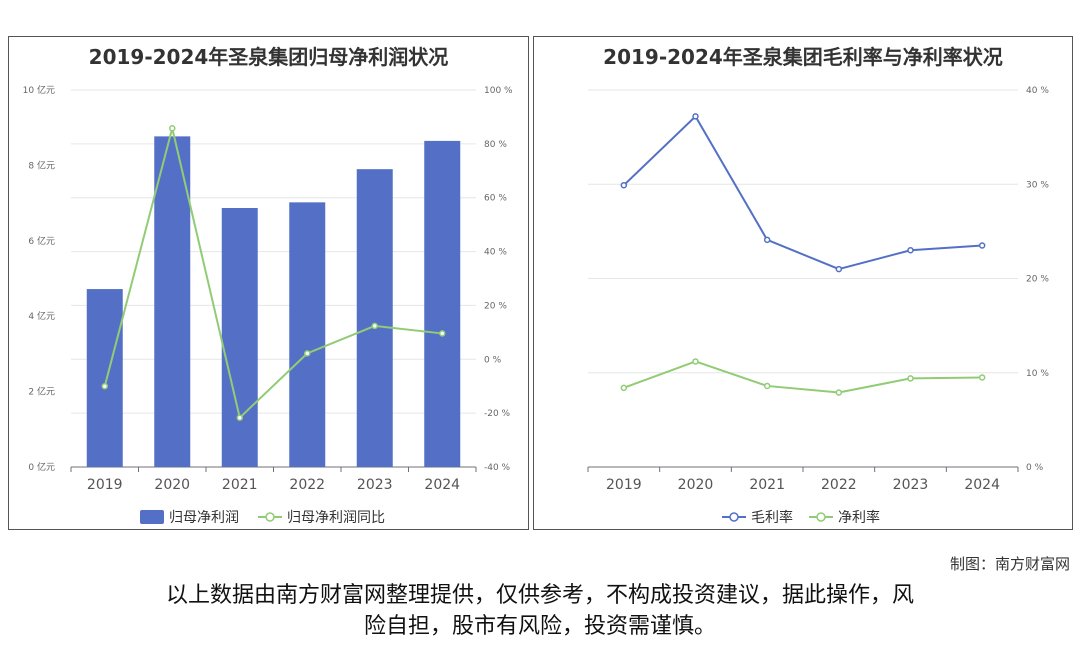  What do you see at coordinates (1037, 185) in the screenshot?
I see `right-axis-tick-label: 30 %` at bounding box center [1037, 185].